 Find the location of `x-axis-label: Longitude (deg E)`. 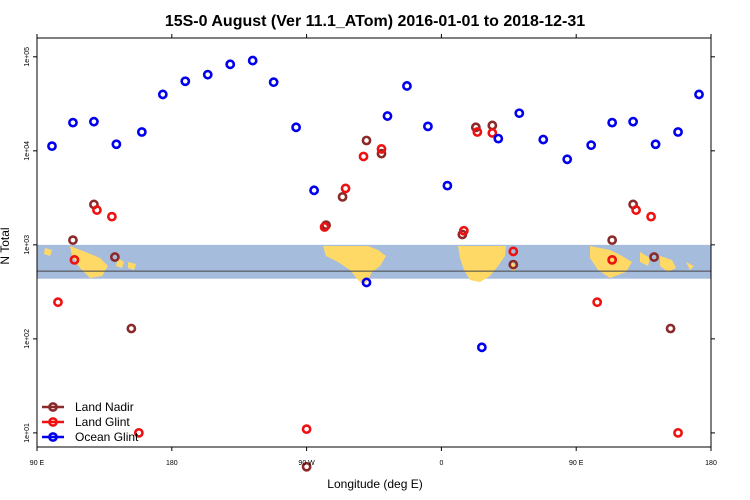

x-axis-label: Longitude (deg E) is located at coordinates (374, 484).